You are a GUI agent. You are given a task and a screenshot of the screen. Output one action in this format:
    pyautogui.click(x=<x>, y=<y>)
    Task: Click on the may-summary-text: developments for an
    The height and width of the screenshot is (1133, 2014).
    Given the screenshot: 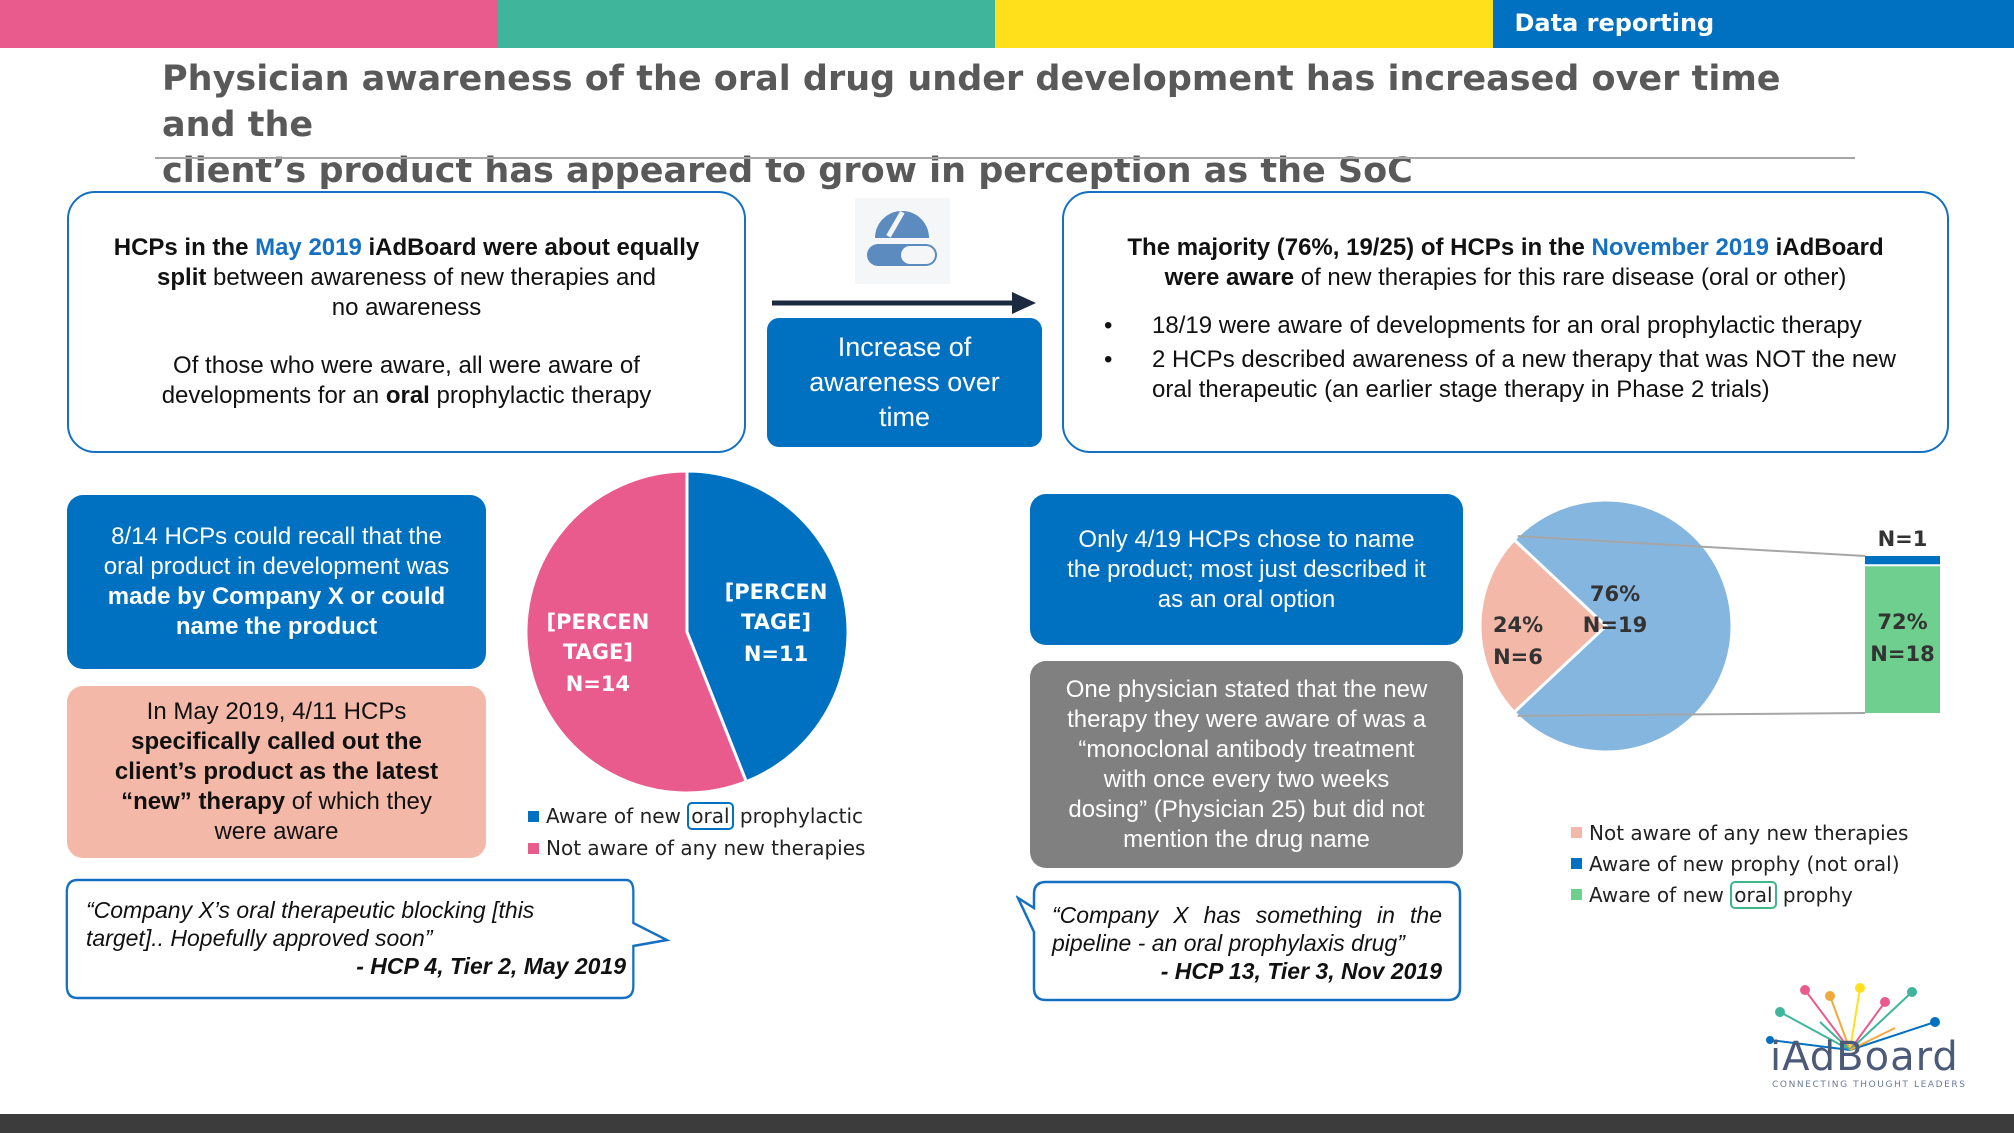 What is the action you would take?
    pyautogui.click(x=273, y=395)
    